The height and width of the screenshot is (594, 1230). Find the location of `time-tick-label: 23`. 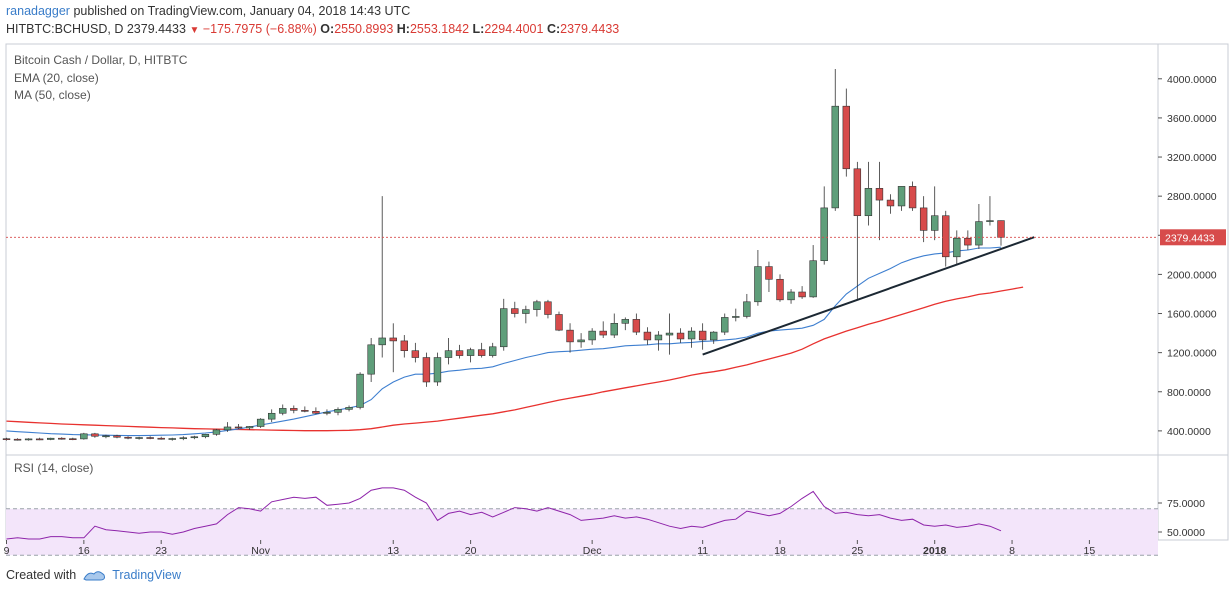

time-tick-label: 23 is located at coordinates (161, 551).